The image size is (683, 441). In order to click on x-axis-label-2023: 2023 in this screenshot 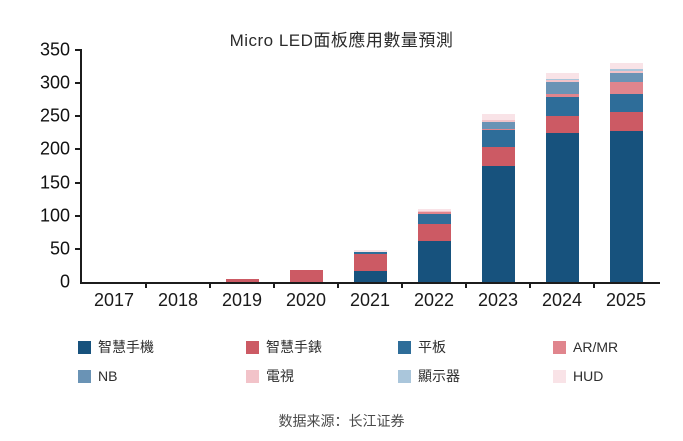, I will do `click(498, 300)`.